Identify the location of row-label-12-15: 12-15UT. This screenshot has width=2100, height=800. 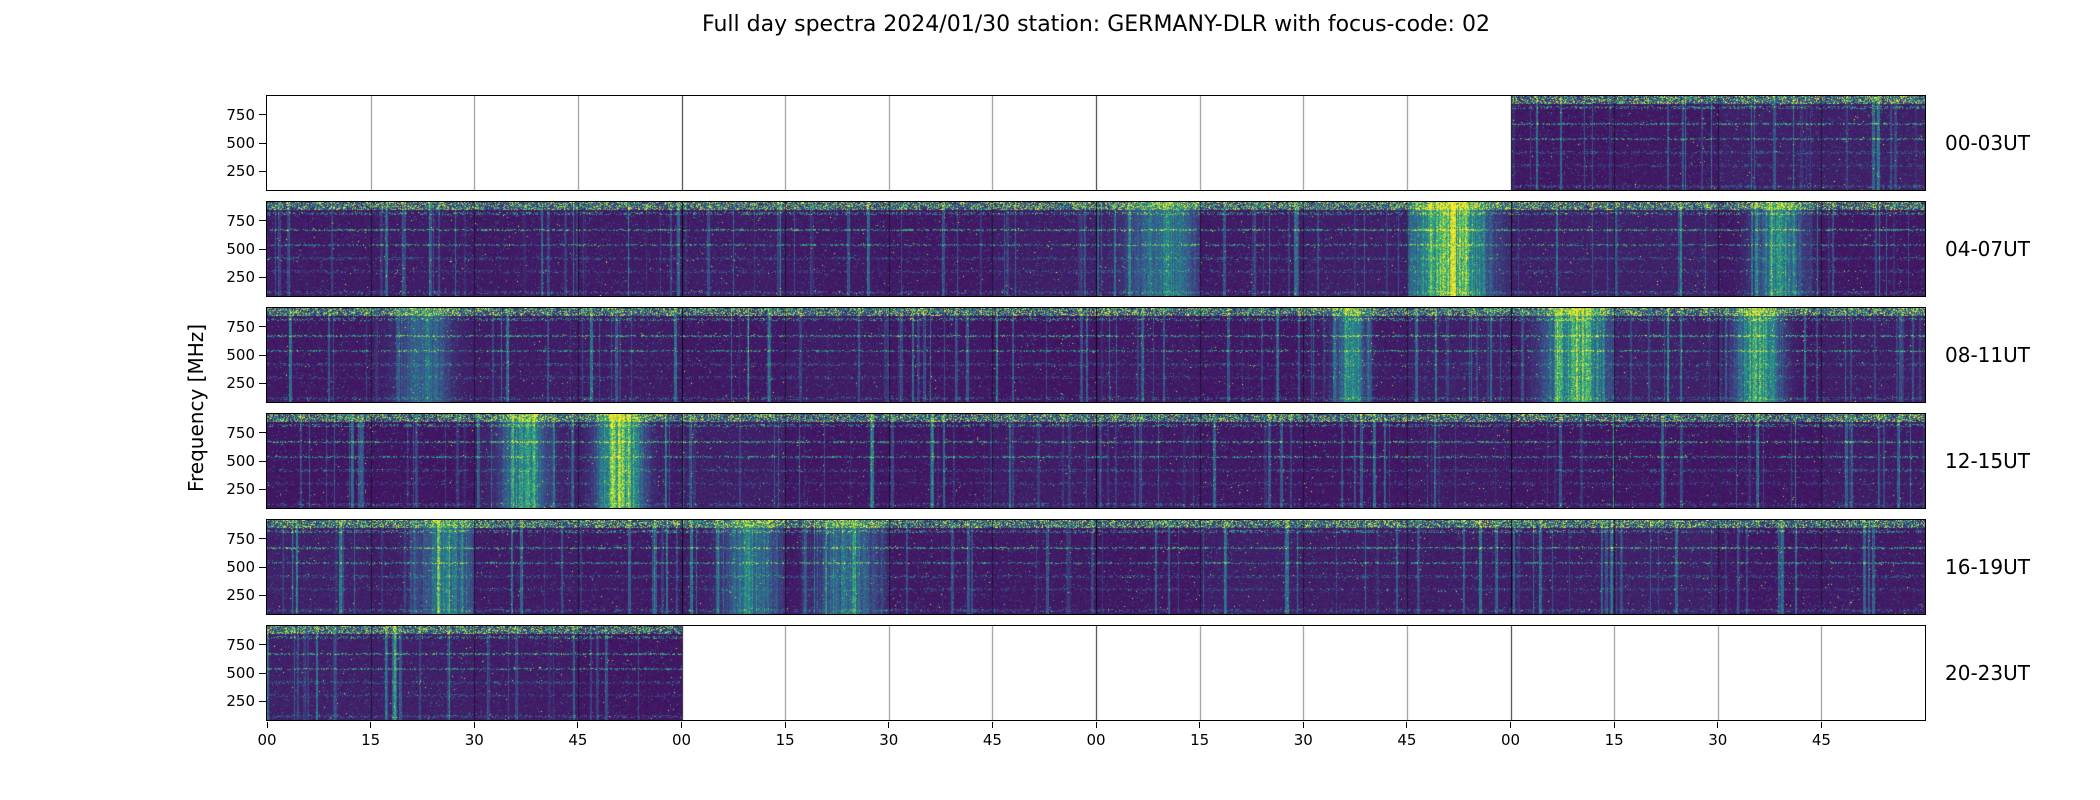
(1987, 461).